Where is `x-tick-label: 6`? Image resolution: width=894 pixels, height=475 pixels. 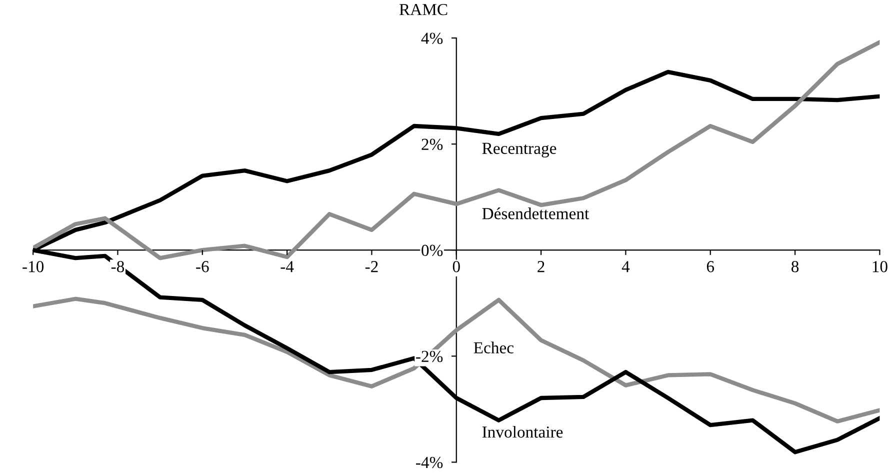 x-tick-label: 6 is located at coordinates (710, 266).